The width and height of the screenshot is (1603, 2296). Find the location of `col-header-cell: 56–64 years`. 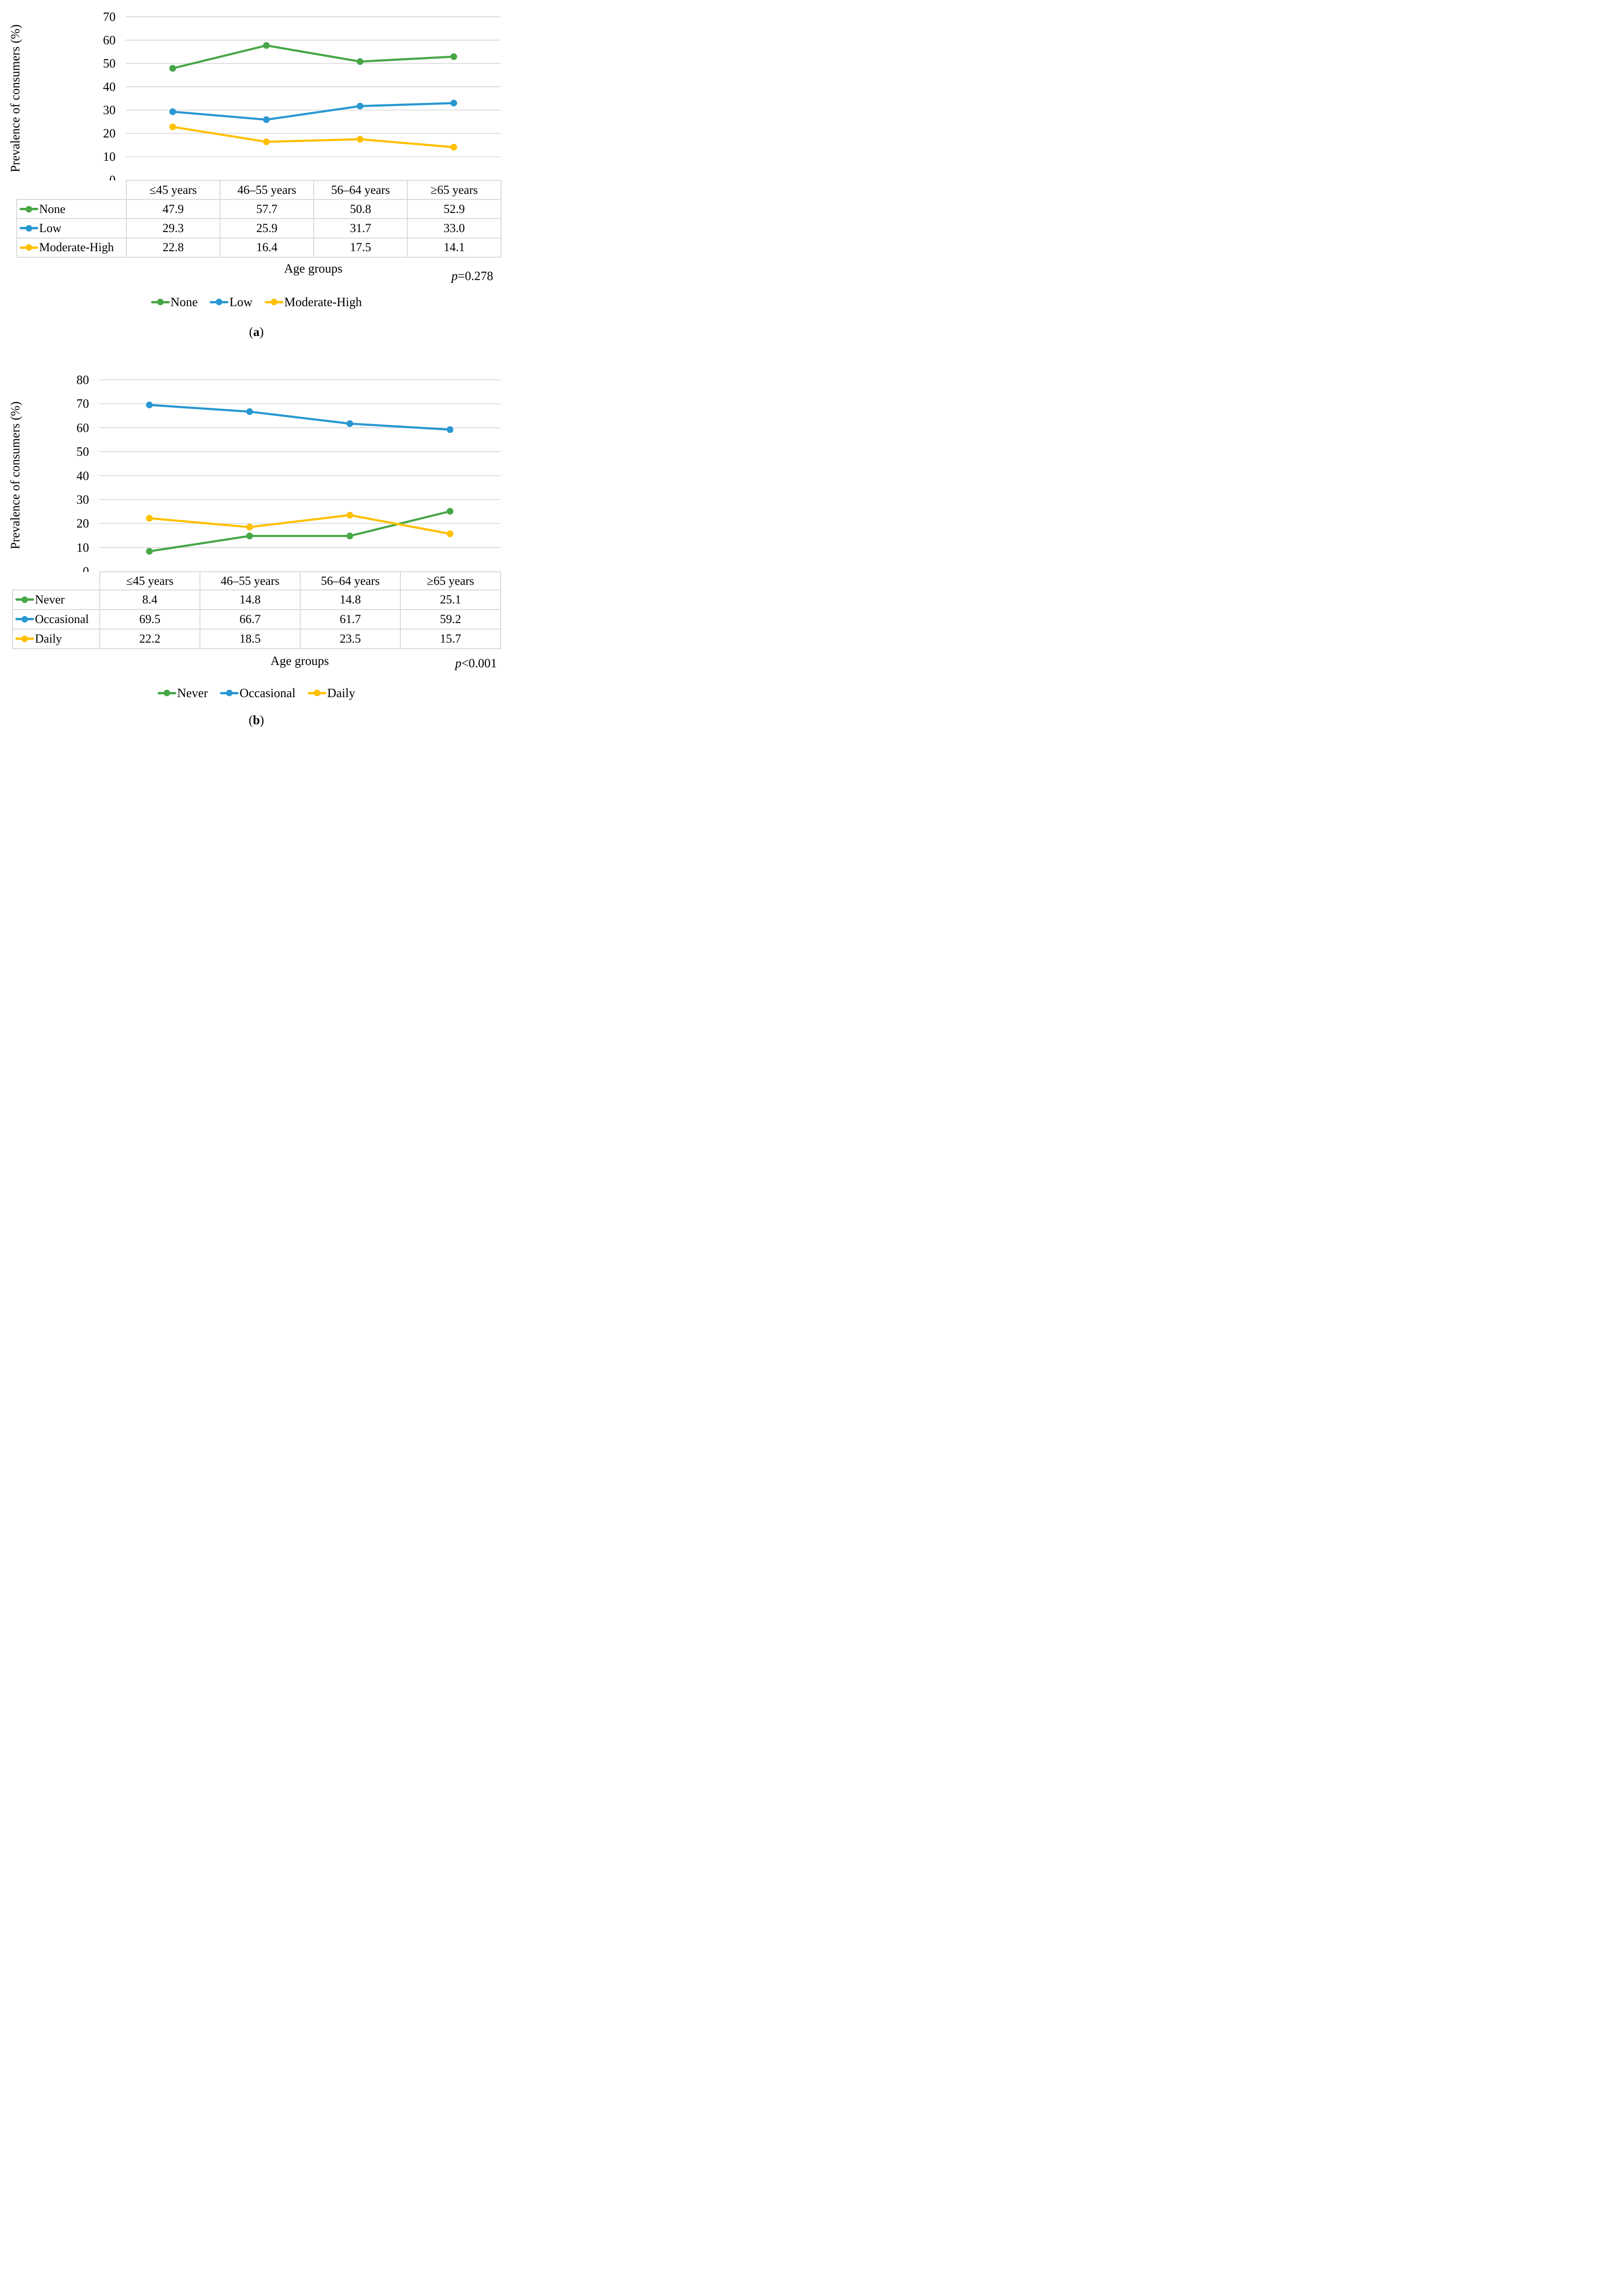

col-header-cell: 56–64 years is located at coordinates (350, 580).